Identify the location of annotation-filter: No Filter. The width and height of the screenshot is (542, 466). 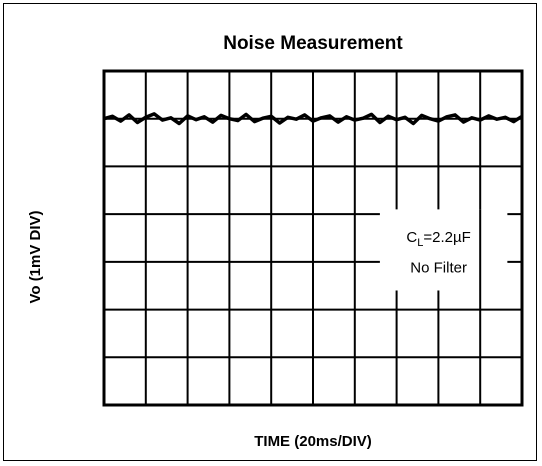
(438, 268).